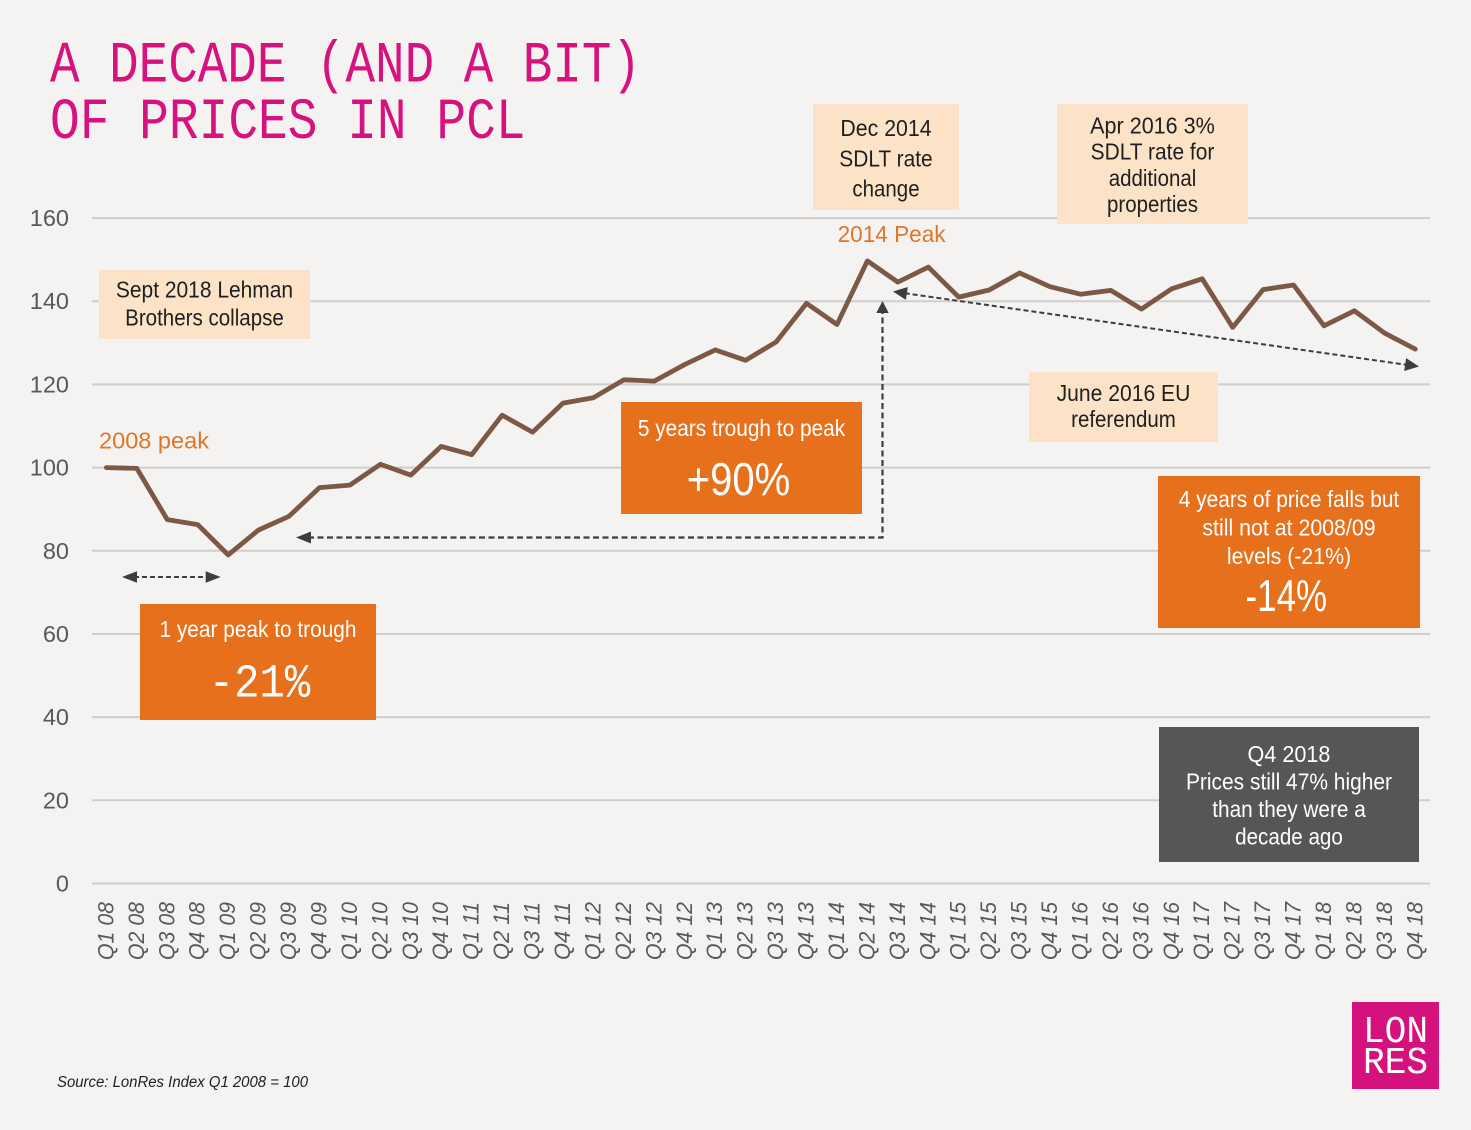 The height and width of the screenshot is (1130, 1471). Describe the element at coordinates (714, 931) in the screenshot. I see `svg-text: Q1 13` at that location.